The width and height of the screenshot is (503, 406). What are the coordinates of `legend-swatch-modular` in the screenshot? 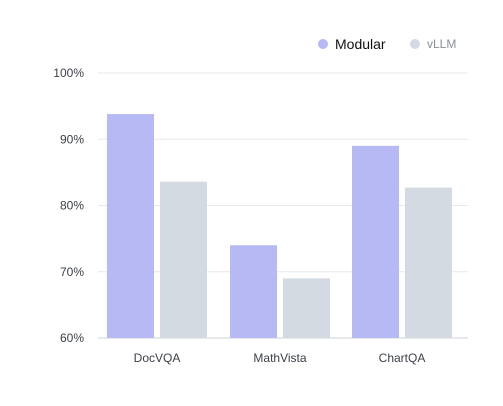 It's located at (323, 44).